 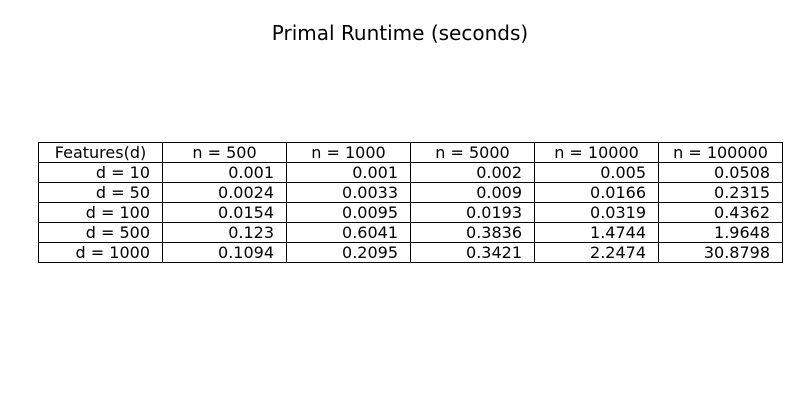 What do you see at coordinates (100, 152) in the screenshot?
I see `column-header: Features(d)` at bounding box center [100, 152].